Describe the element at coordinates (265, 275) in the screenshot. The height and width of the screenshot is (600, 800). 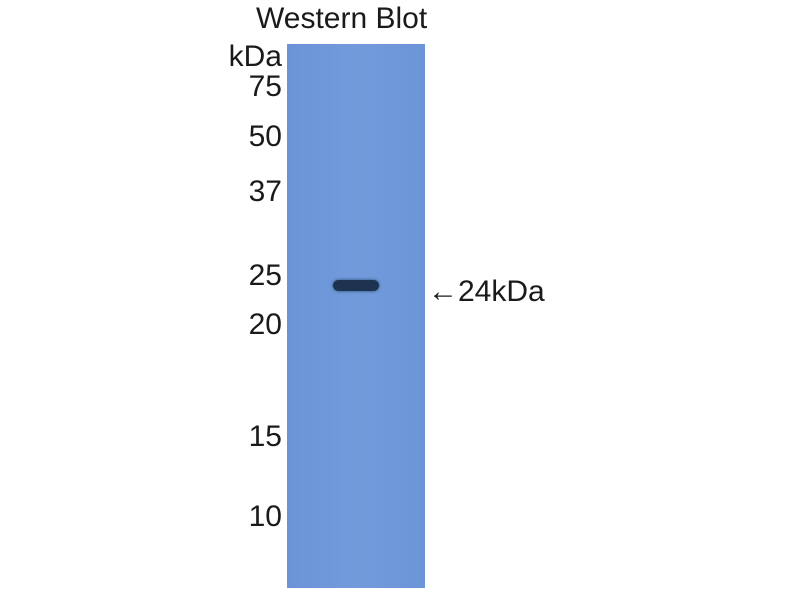
I see `marker-label: 25` at that location.